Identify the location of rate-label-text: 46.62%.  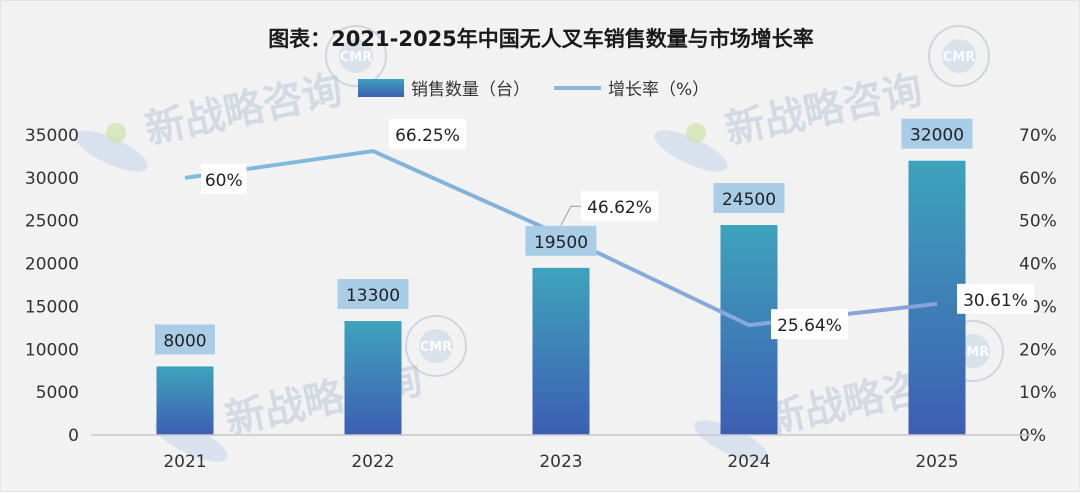
(619, 208).